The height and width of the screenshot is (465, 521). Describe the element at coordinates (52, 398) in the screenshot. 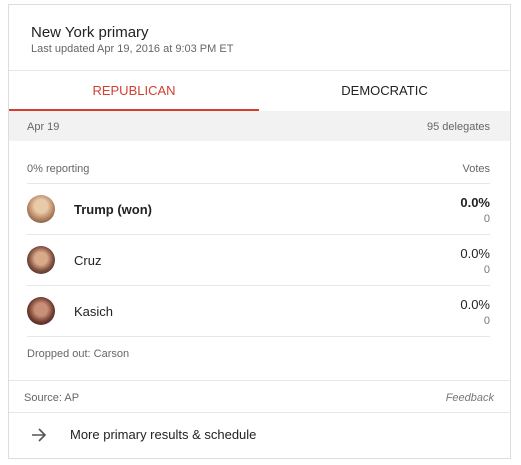

I see `source: Source: AP` at that location.